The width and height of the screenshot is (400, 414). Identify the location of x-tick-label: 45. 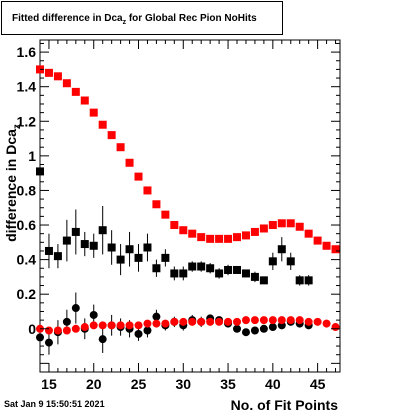
(318, 384).